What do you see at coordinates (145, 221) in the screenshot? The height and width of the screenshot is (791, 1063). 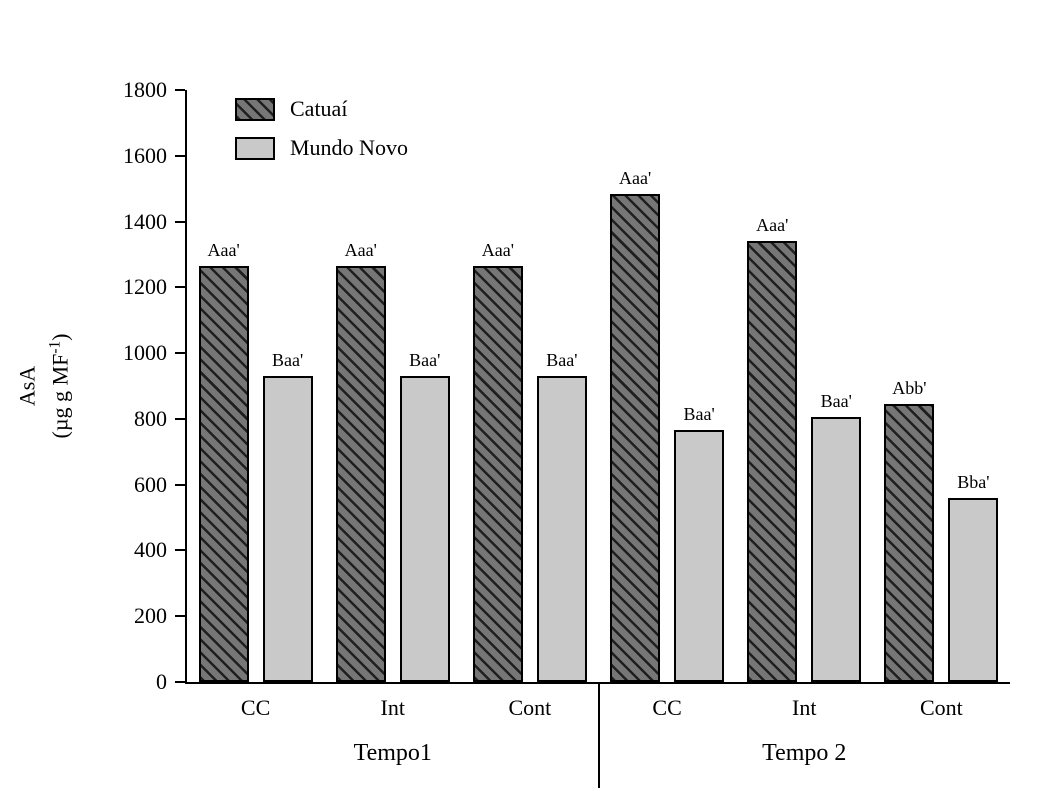 I see `y-tick-label: 1400` at bounding box center [145, 221].